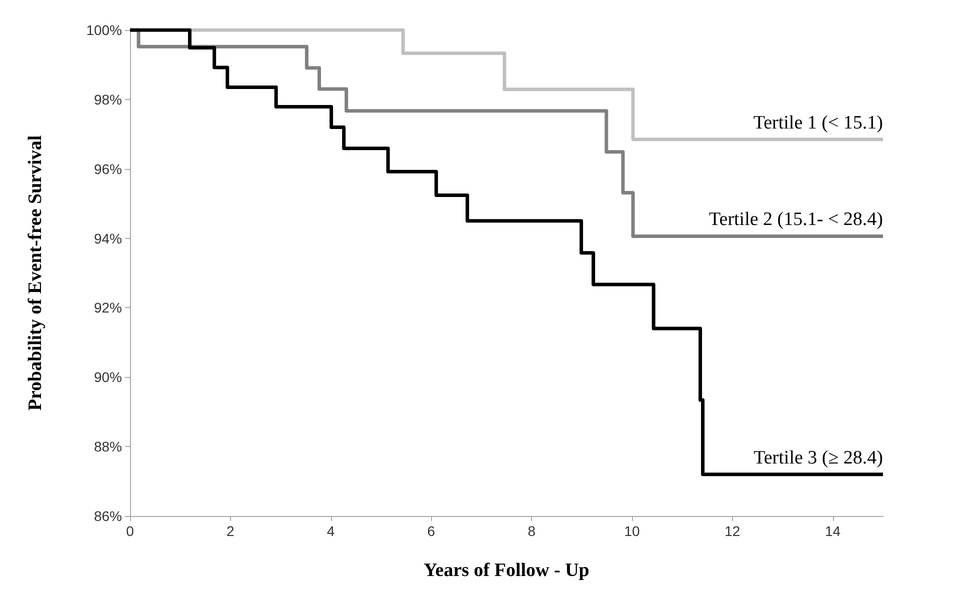 The image size is (956, 603). I want to click on y-tick-label: 92%, so click(108, 308).